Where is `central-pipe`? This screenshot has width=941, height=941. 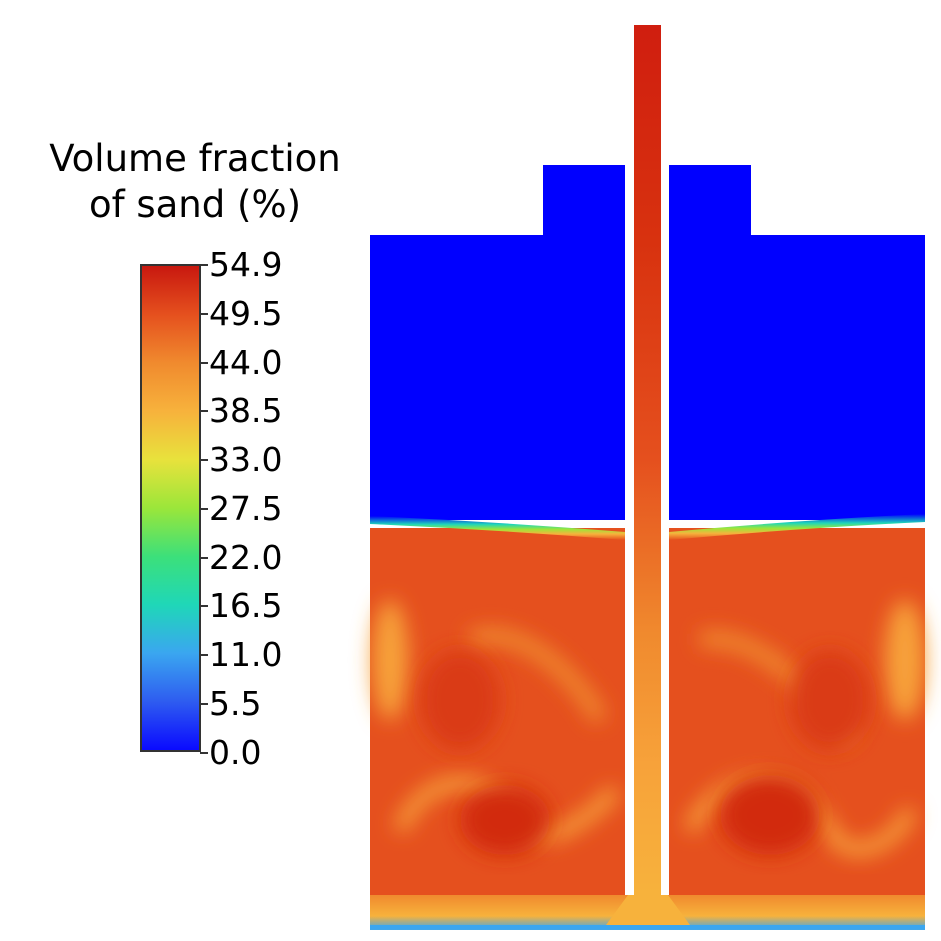
central-pipe is located at coordinates (647, 460).